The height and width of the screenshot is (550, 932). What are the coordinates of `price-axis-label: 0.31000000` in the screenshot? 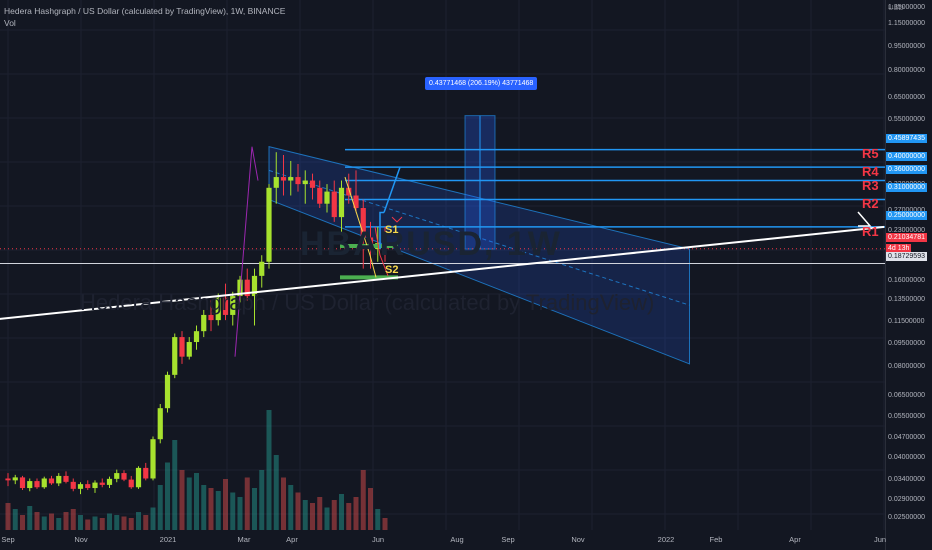 It's located at (906, 187).